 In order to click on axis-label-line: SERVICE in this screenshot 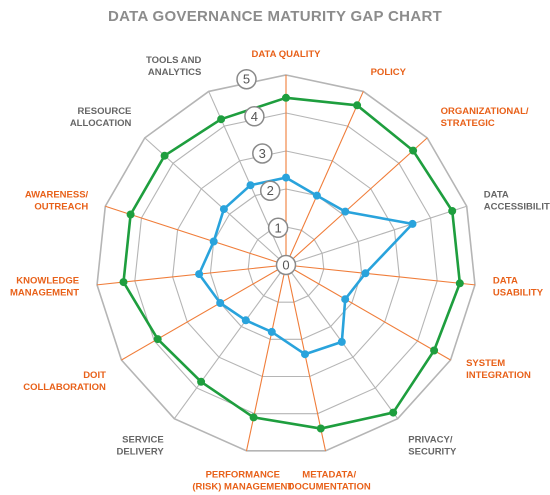, I will do `click(143, 439)`.